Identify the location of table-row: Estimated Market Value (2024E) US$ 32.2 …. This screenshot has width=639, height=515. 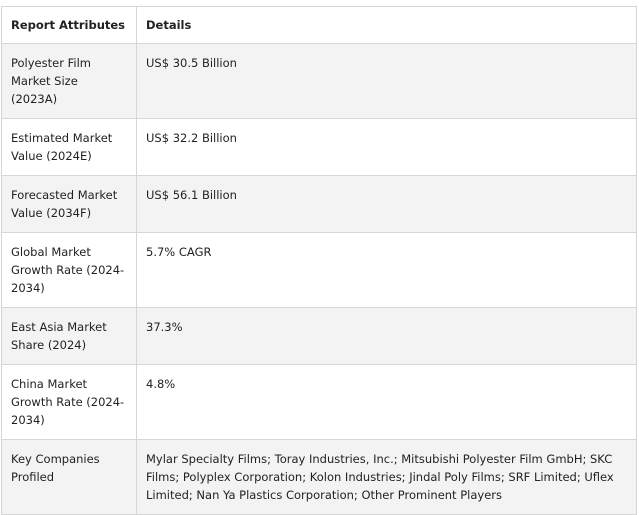
(319, 147).